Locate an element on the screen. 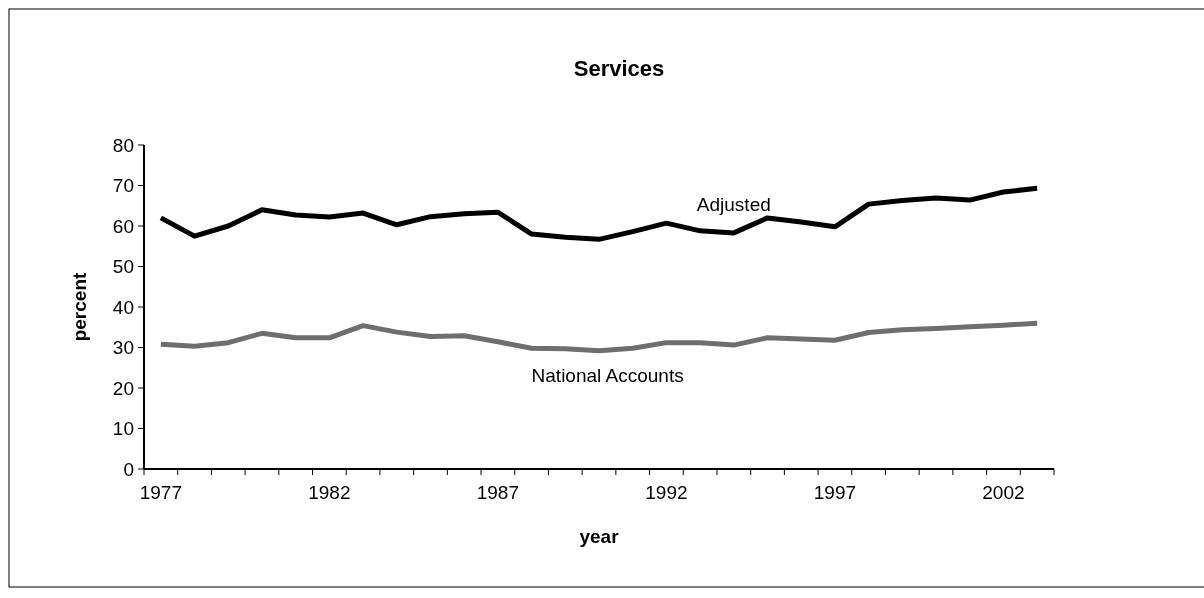  y-tick-label: 30 is located at coordinates (123, 348).